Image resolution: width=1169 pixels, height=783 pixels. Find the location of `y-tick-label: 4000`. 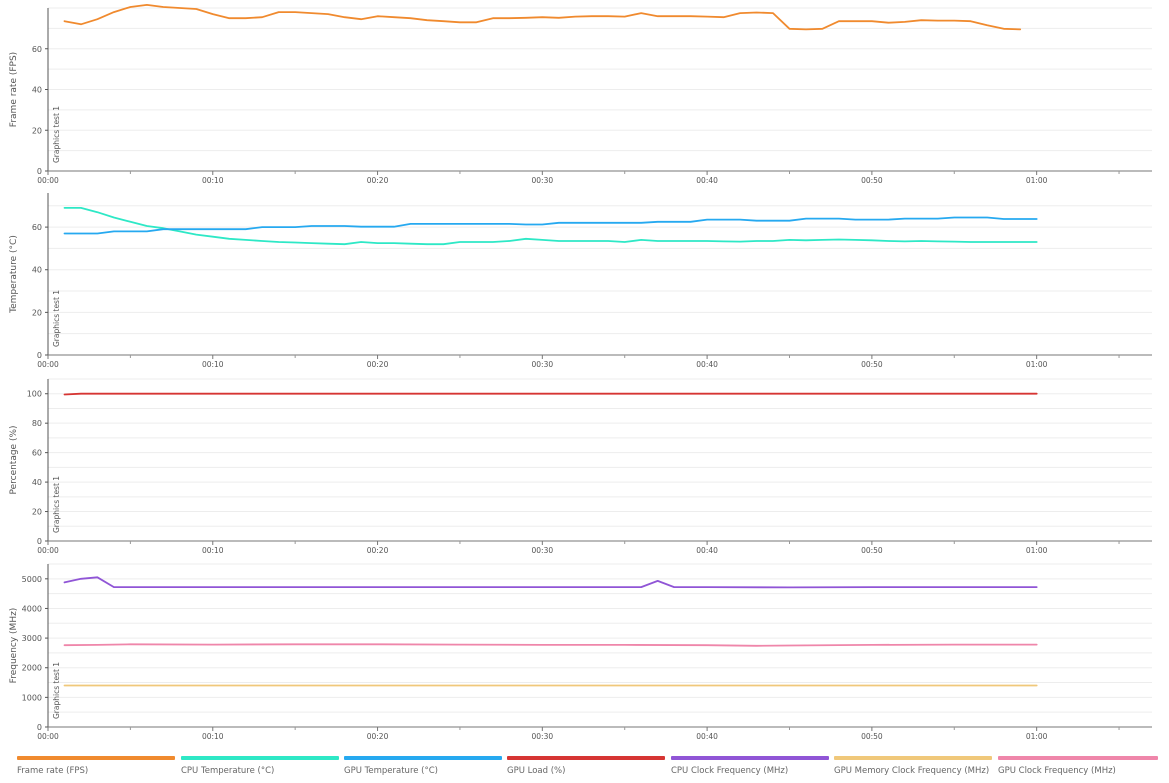

y-tick-label: 4000 is located at coordinates (32, 608).